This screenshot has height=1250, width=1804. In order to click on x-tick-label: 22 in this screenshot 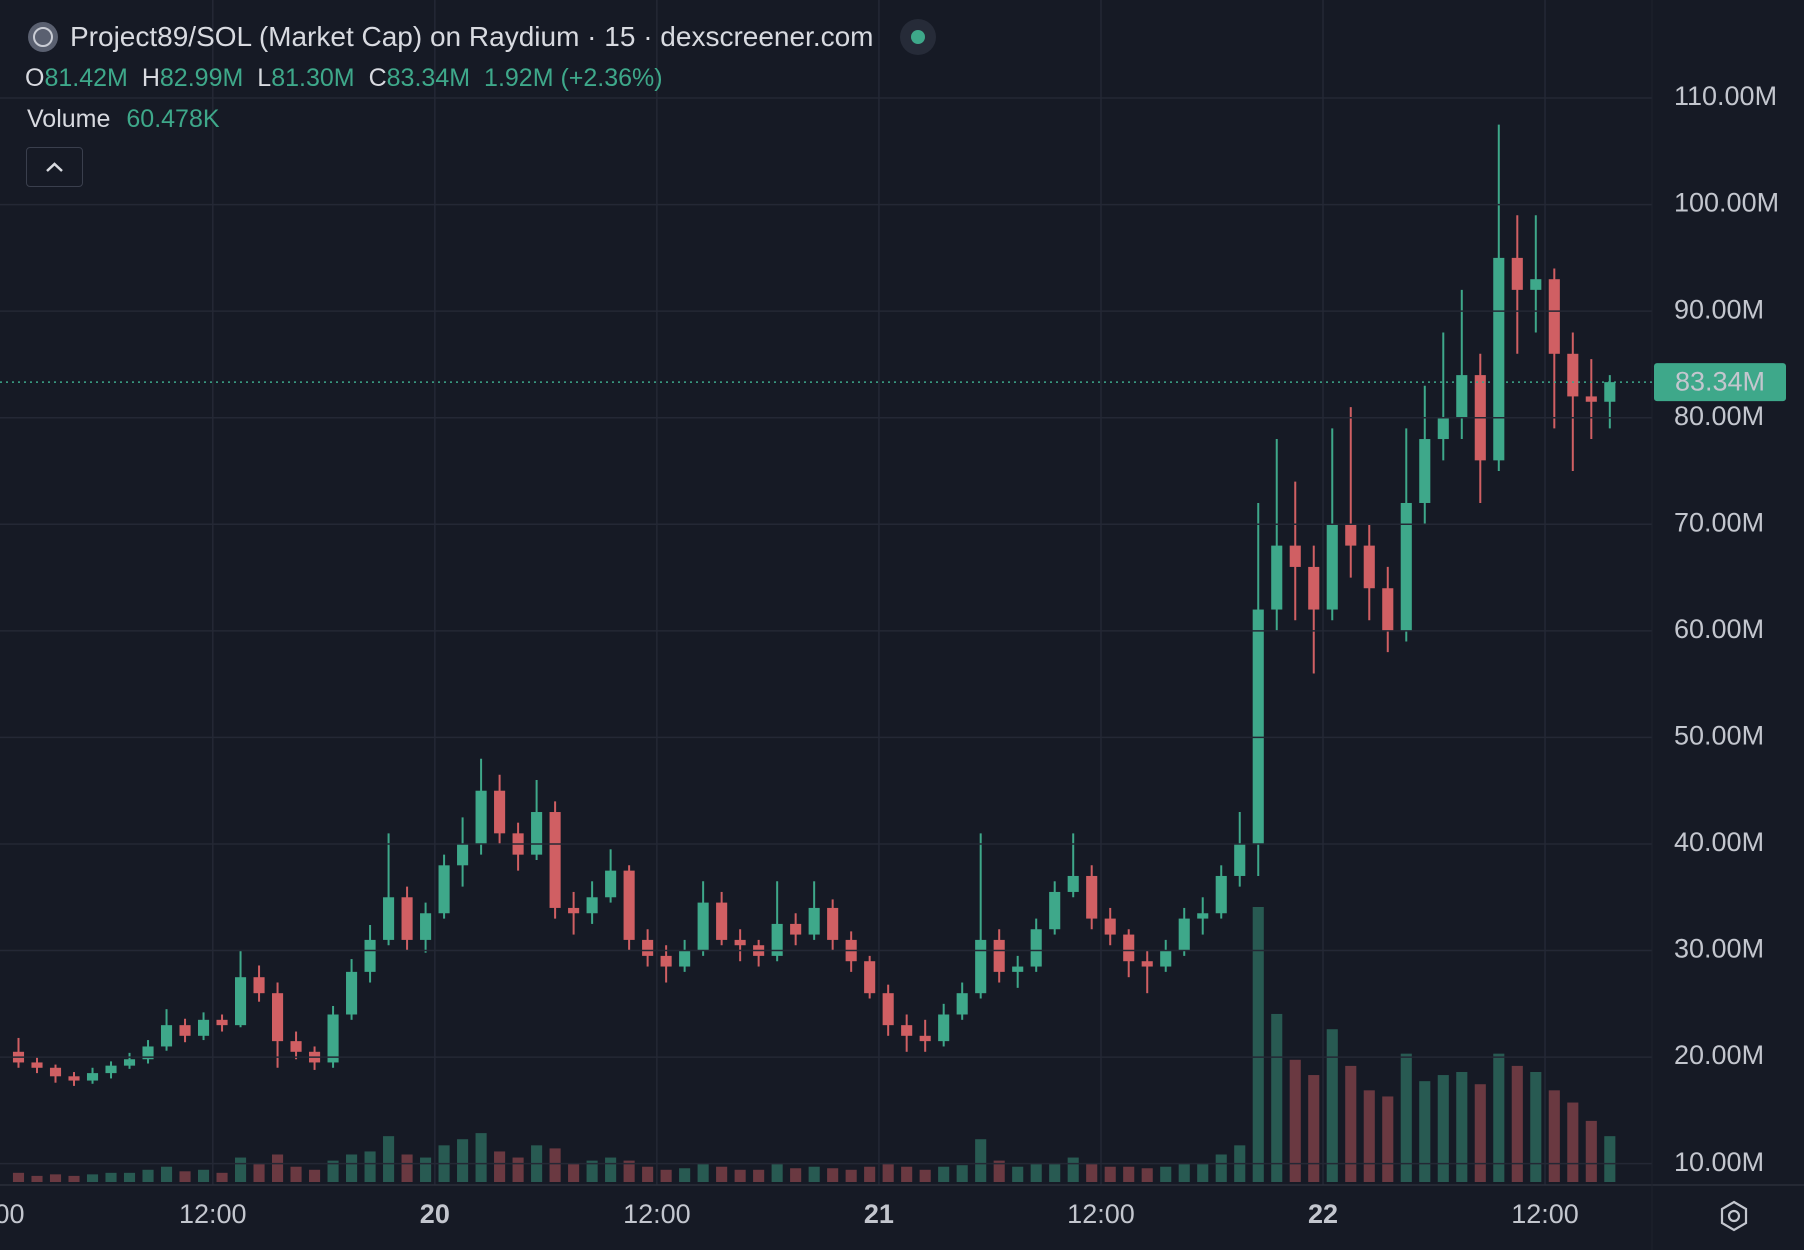, I will do `click(1323, 1214)`.